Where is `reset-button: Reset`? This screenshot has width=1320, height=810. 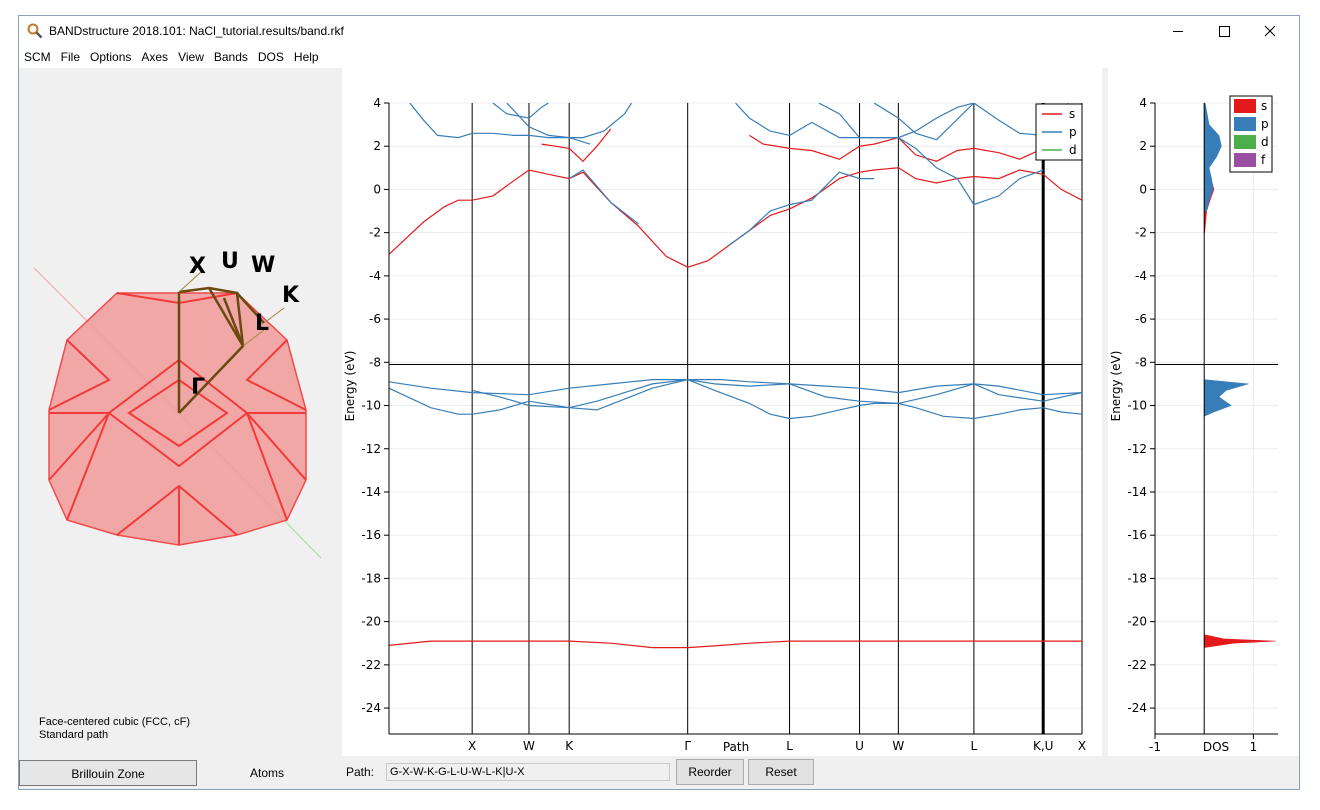 reset-button: Reset is located at coordinates (781, 772).